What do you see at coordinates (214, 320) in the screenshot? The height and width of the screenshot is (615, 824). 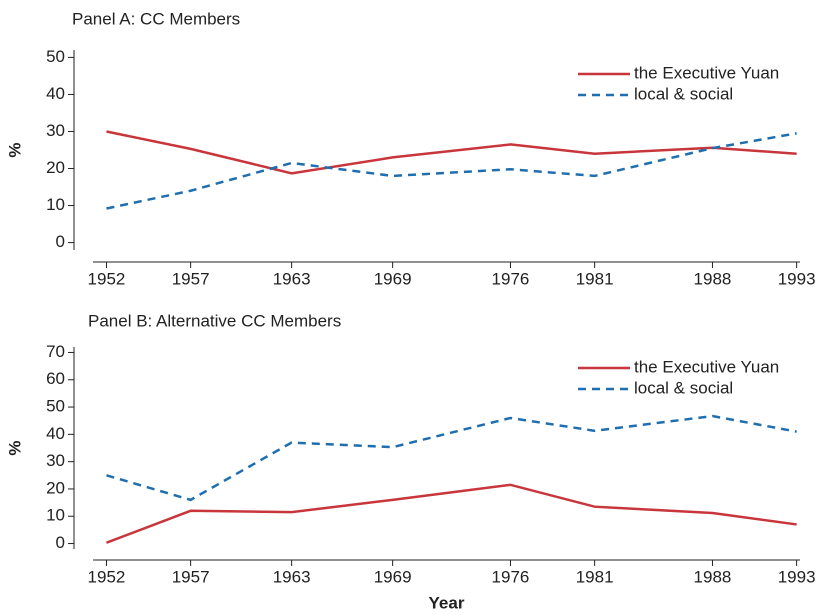 I see `chart-title: Panel B: Alternative CC Members` at bounding box center [214, 320].